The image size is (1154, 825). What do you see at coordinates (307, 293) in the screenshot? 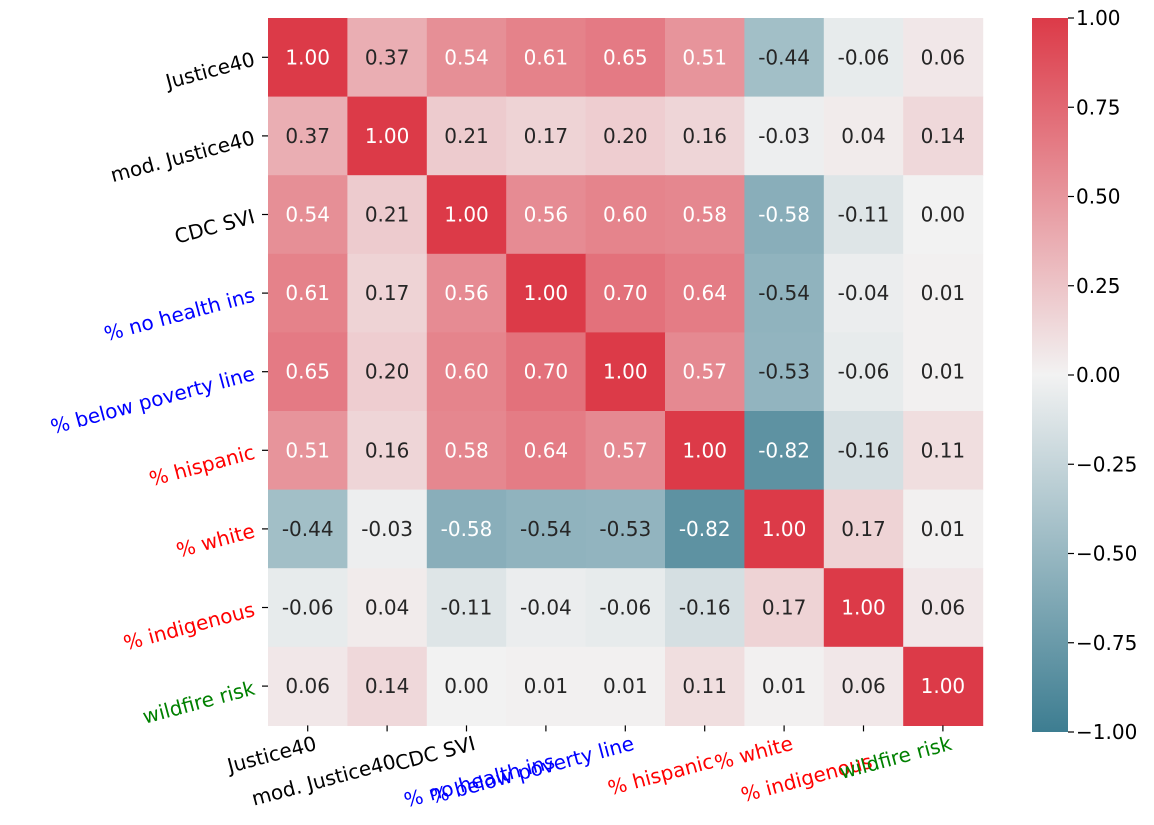
I see `cell-value-label: 0.61` at bounding box center [307, 293].